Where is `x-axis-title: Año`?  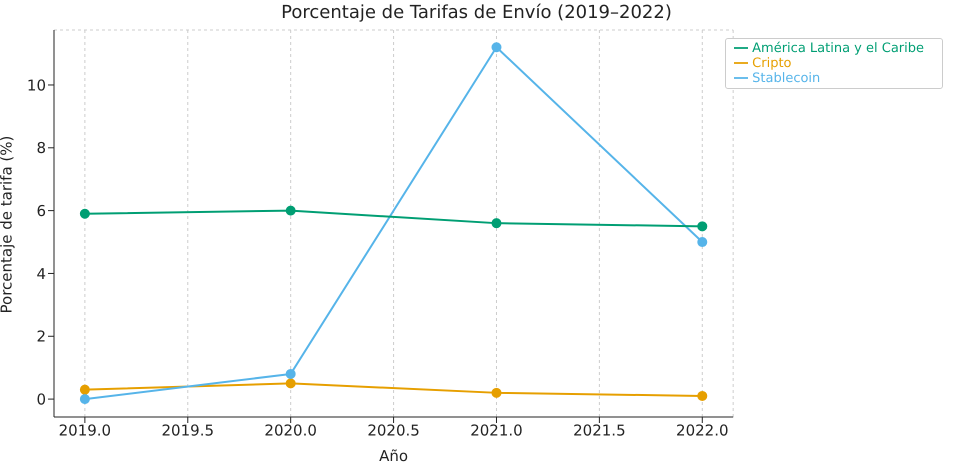 x-axis-title: Año is located at coordinates (393, 456).